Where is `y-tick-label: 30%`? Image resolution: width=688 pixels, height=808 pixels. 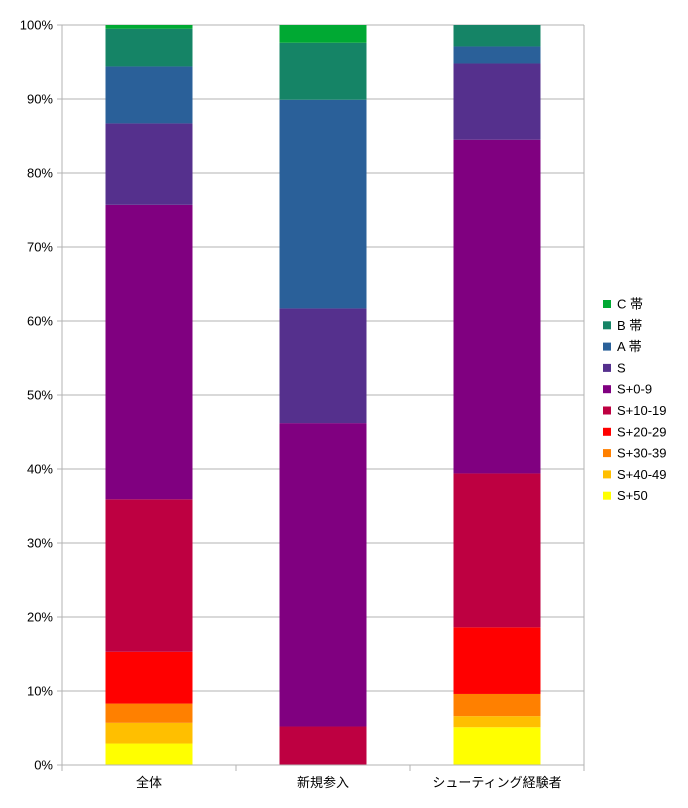
y-tick-label: 30% is located at coordinates (40, 543).